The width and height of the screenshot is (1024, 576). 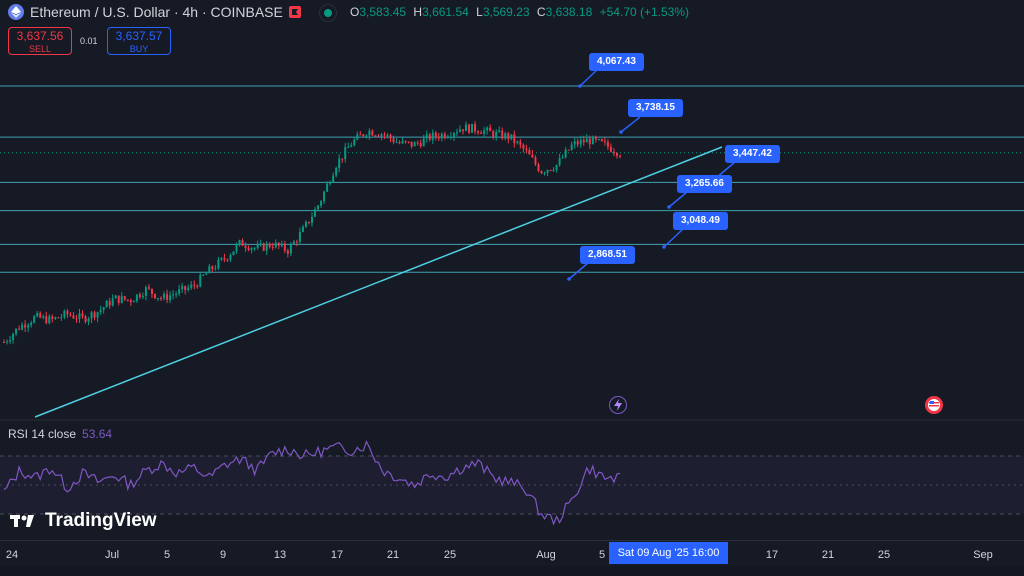 I want to click on lightning-icon, so click(x=618, y=405).